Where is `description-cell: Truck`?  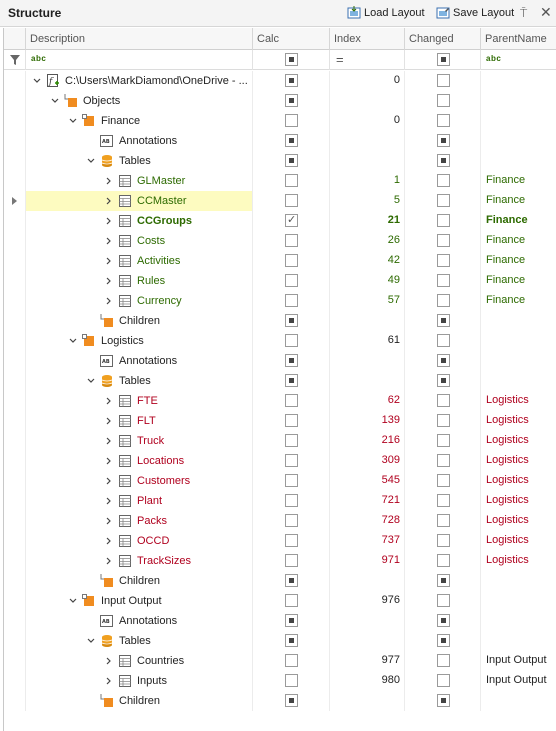
description-cell: Truck is located at coordinates (139, 441).